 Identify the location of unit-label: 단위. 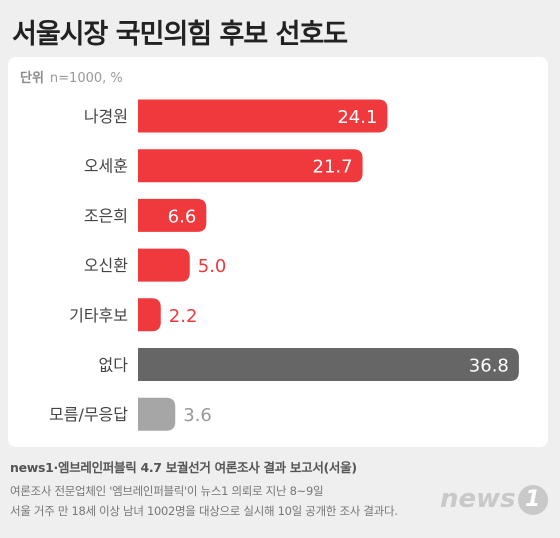
(32, 78).